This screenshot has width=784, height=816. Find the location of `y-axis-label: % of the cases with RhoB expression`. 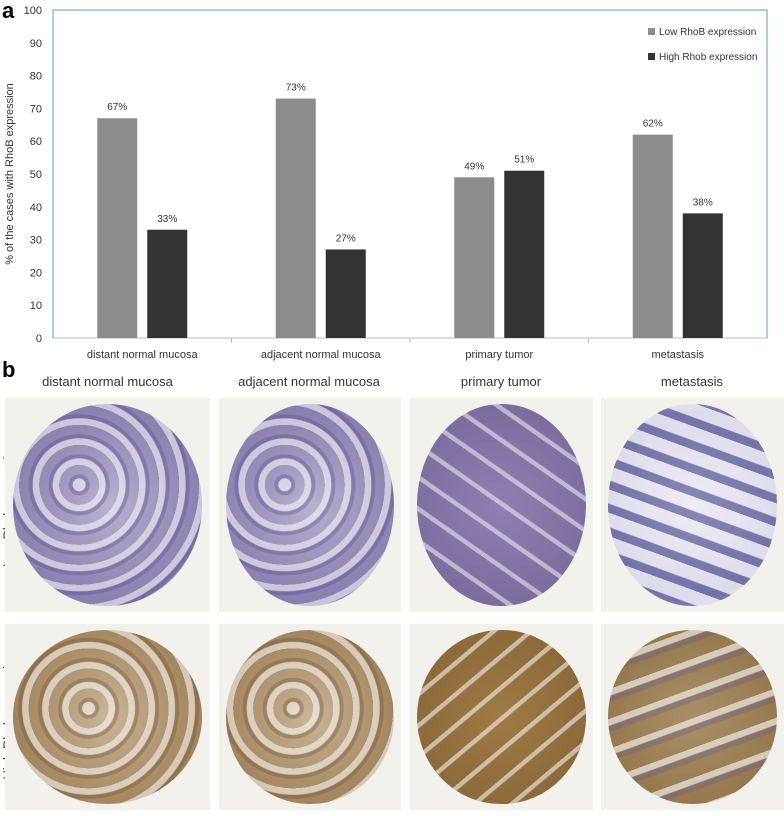

y-axis-label: % of the cases with RhoB expression is located at coordinates (10, 174).